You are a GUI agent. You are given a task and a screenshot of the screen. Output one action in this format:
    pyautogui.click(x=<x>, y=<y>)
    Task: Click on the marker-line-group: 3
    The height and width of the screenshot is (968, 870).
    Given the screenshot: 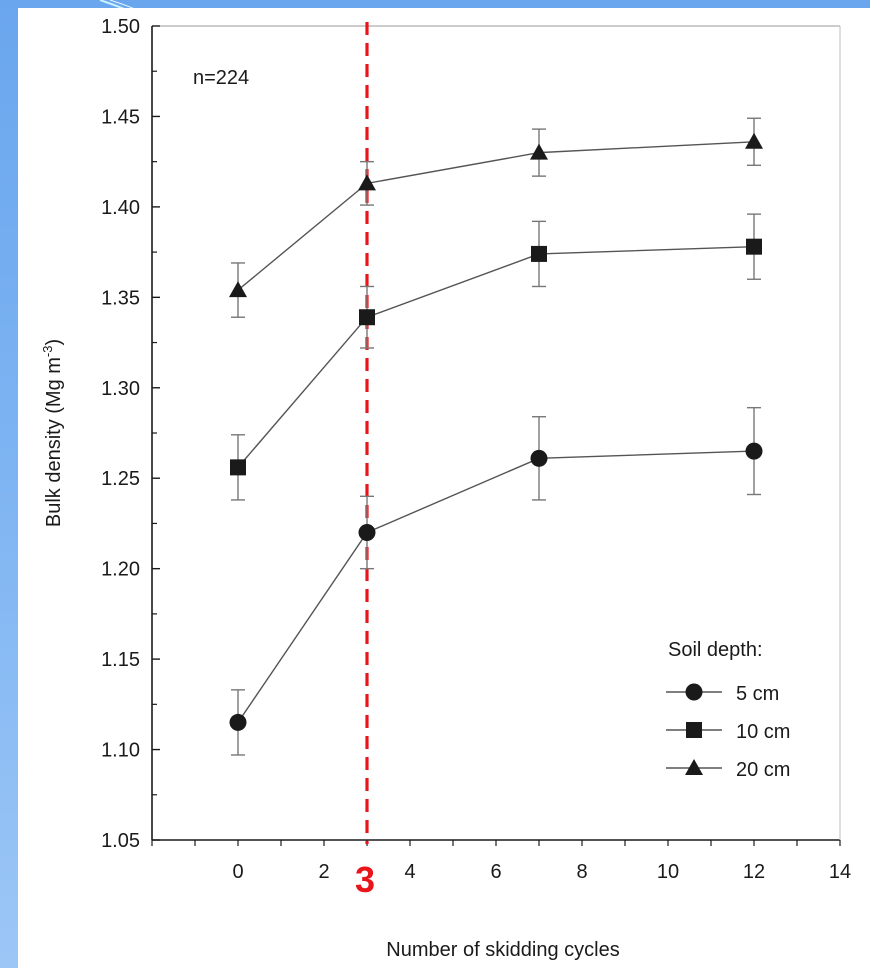 What is the action you would take?
    pyautogui.click(x=365, y=461)
    